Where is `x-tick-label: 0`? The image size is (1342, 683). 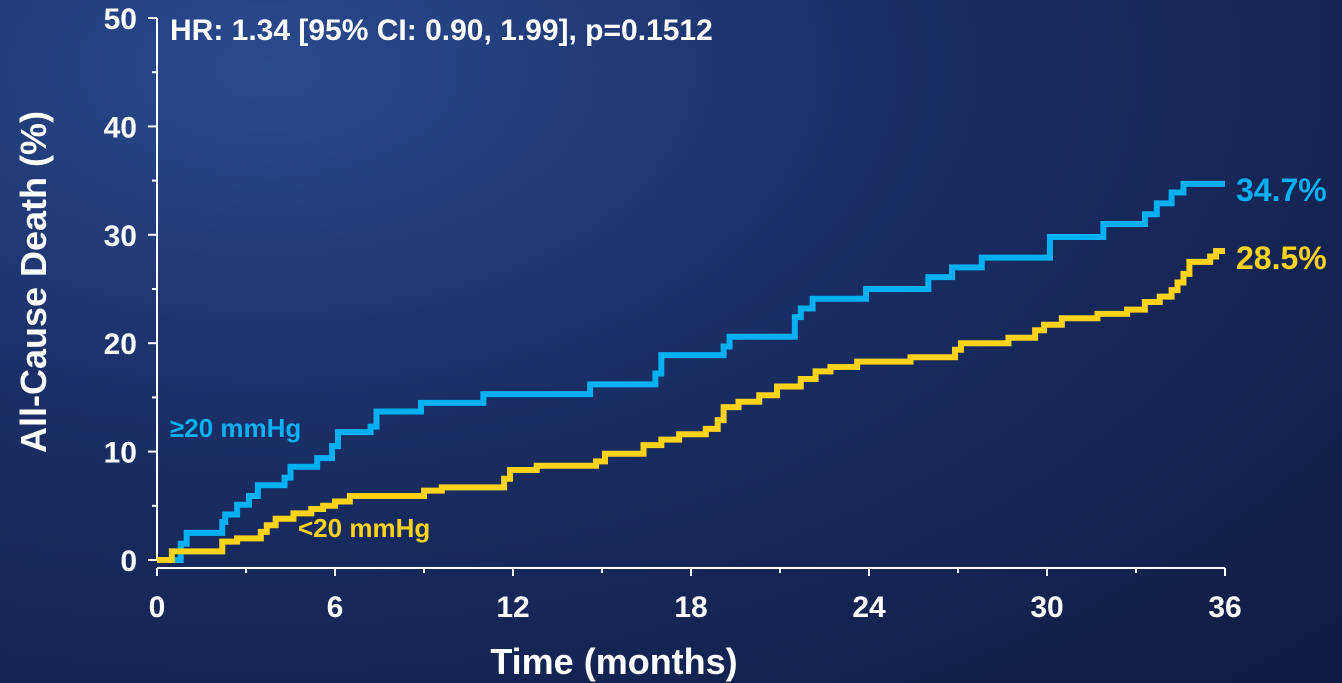 x-tick-label: 0 is located at coordinates (157, 607).